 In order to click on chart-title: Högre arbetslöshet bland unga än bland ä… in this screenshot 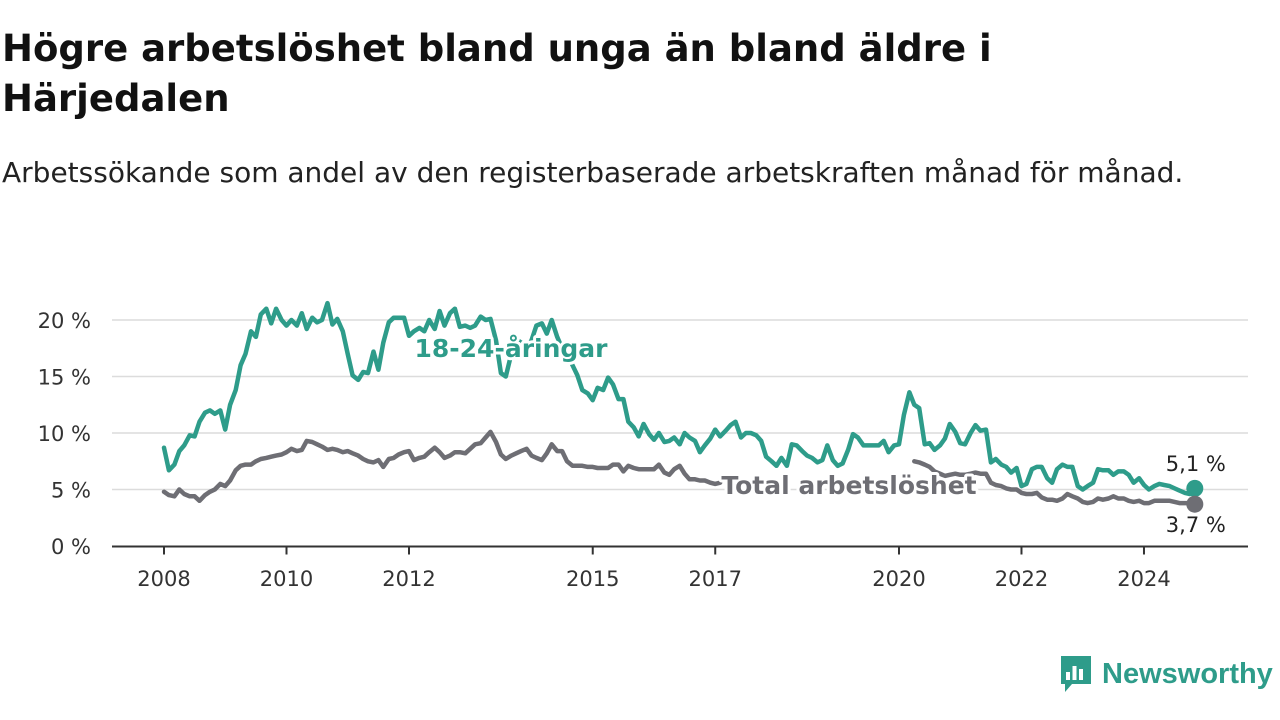, I will do `click(497, 73)`.